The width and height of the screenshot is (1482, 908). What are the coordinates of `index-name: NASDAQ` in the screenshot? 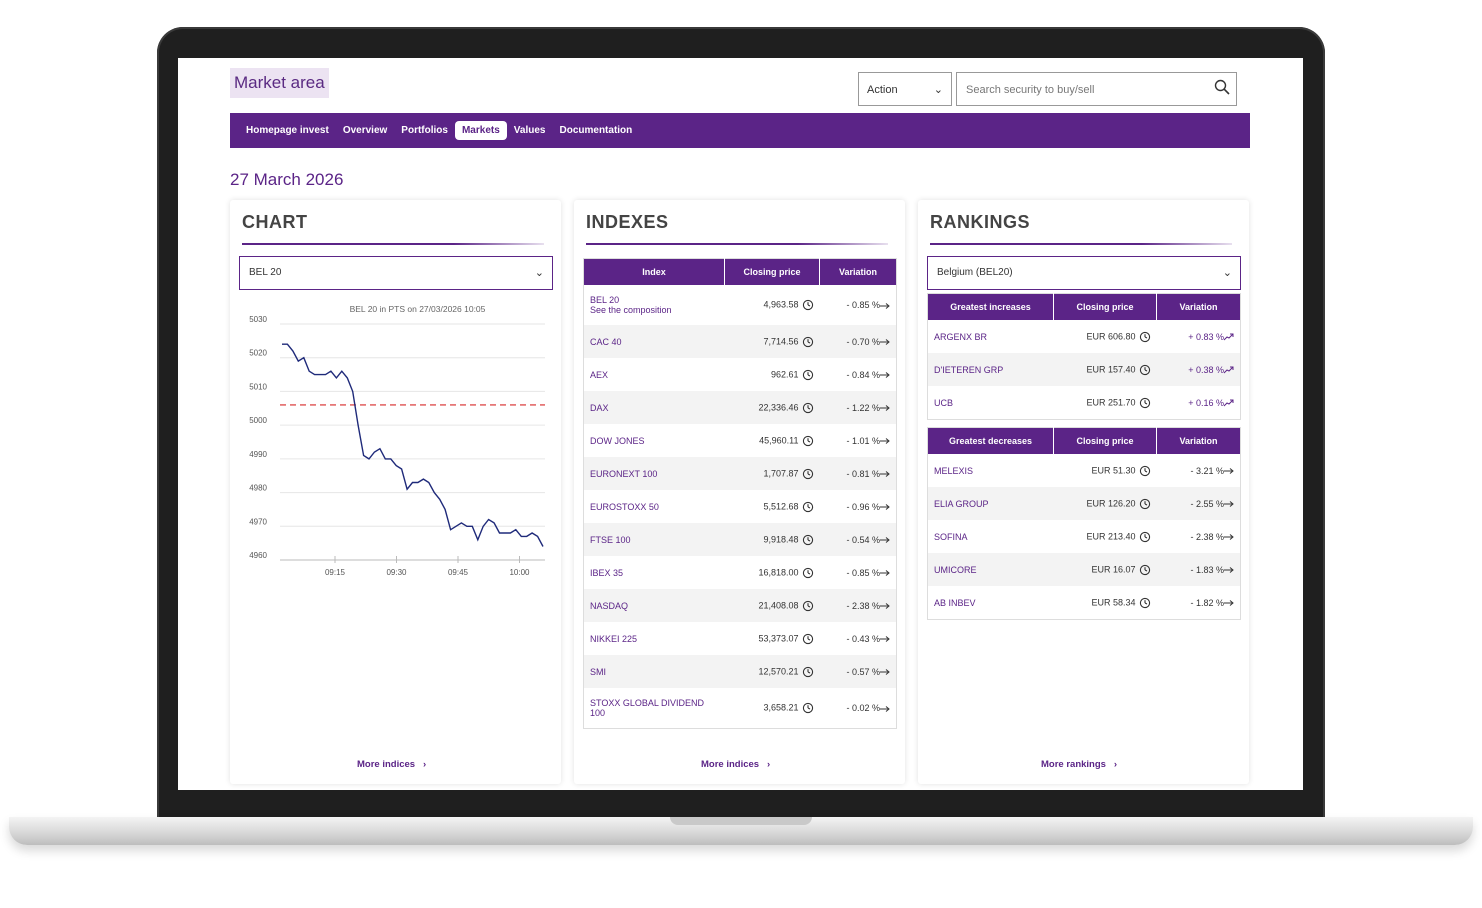 It's located at (654, 605).